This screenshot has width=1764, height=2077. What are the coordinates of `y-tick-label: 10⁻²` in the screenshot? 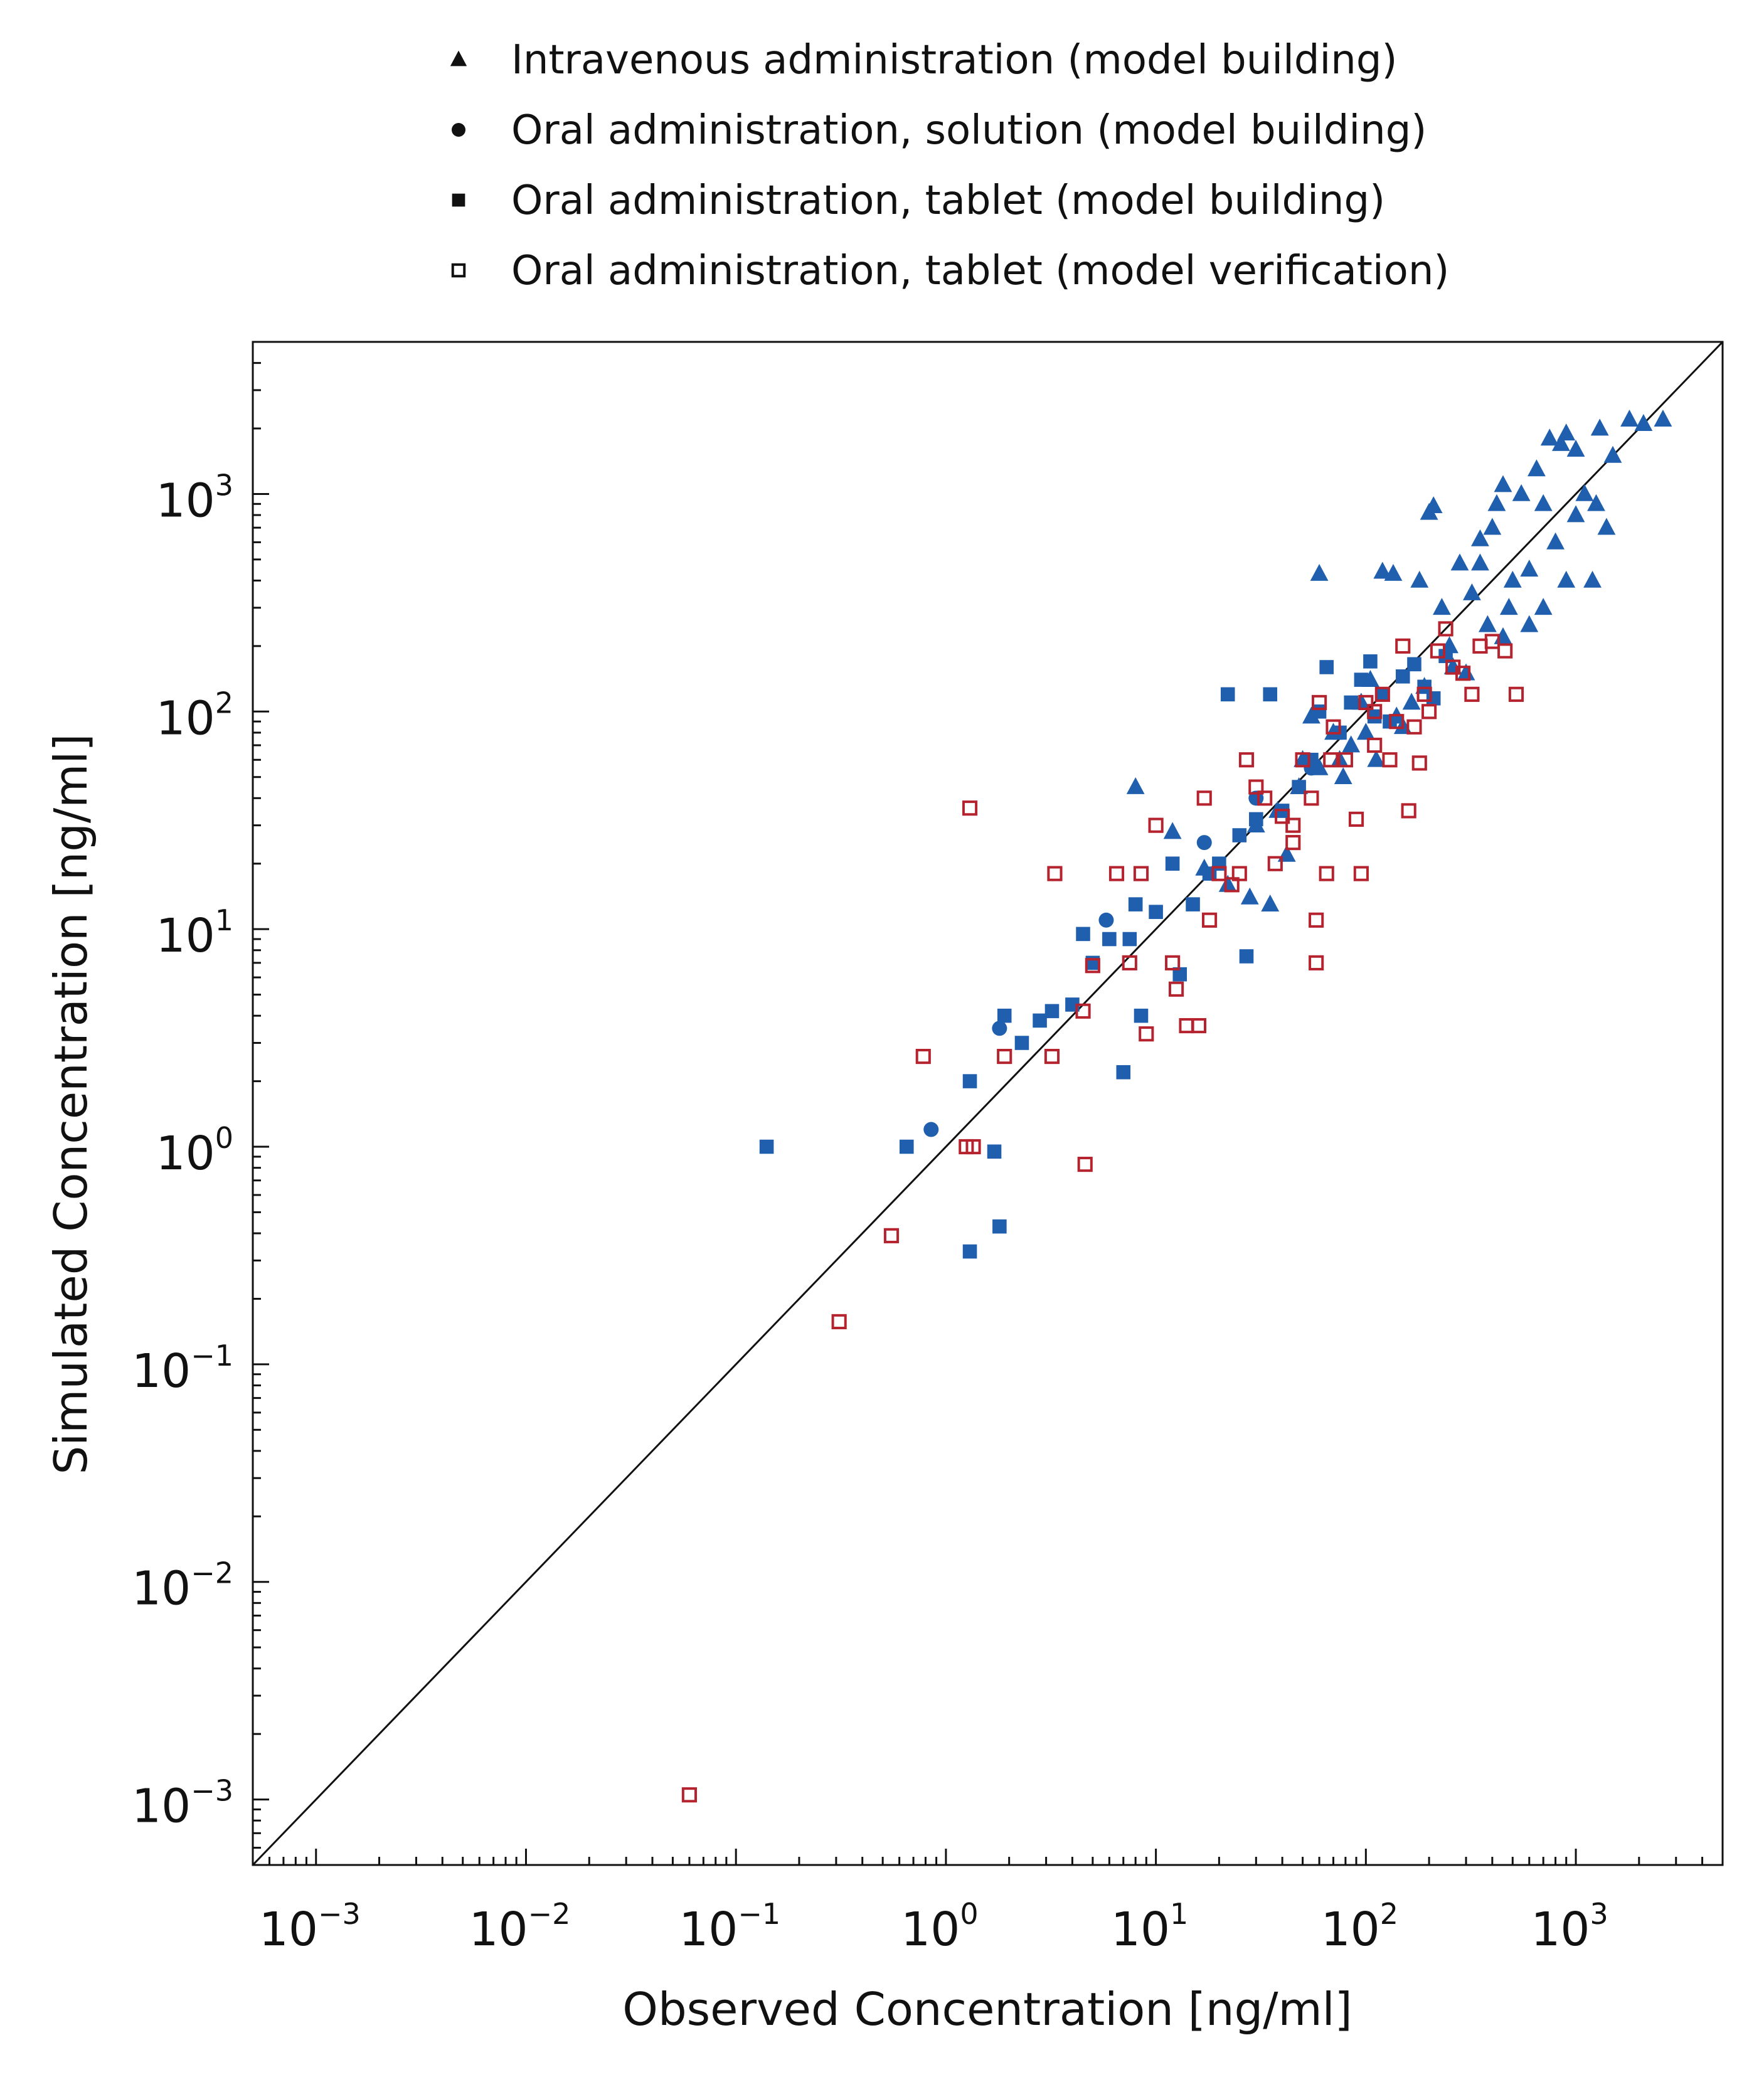 It's located at (182, 1586).